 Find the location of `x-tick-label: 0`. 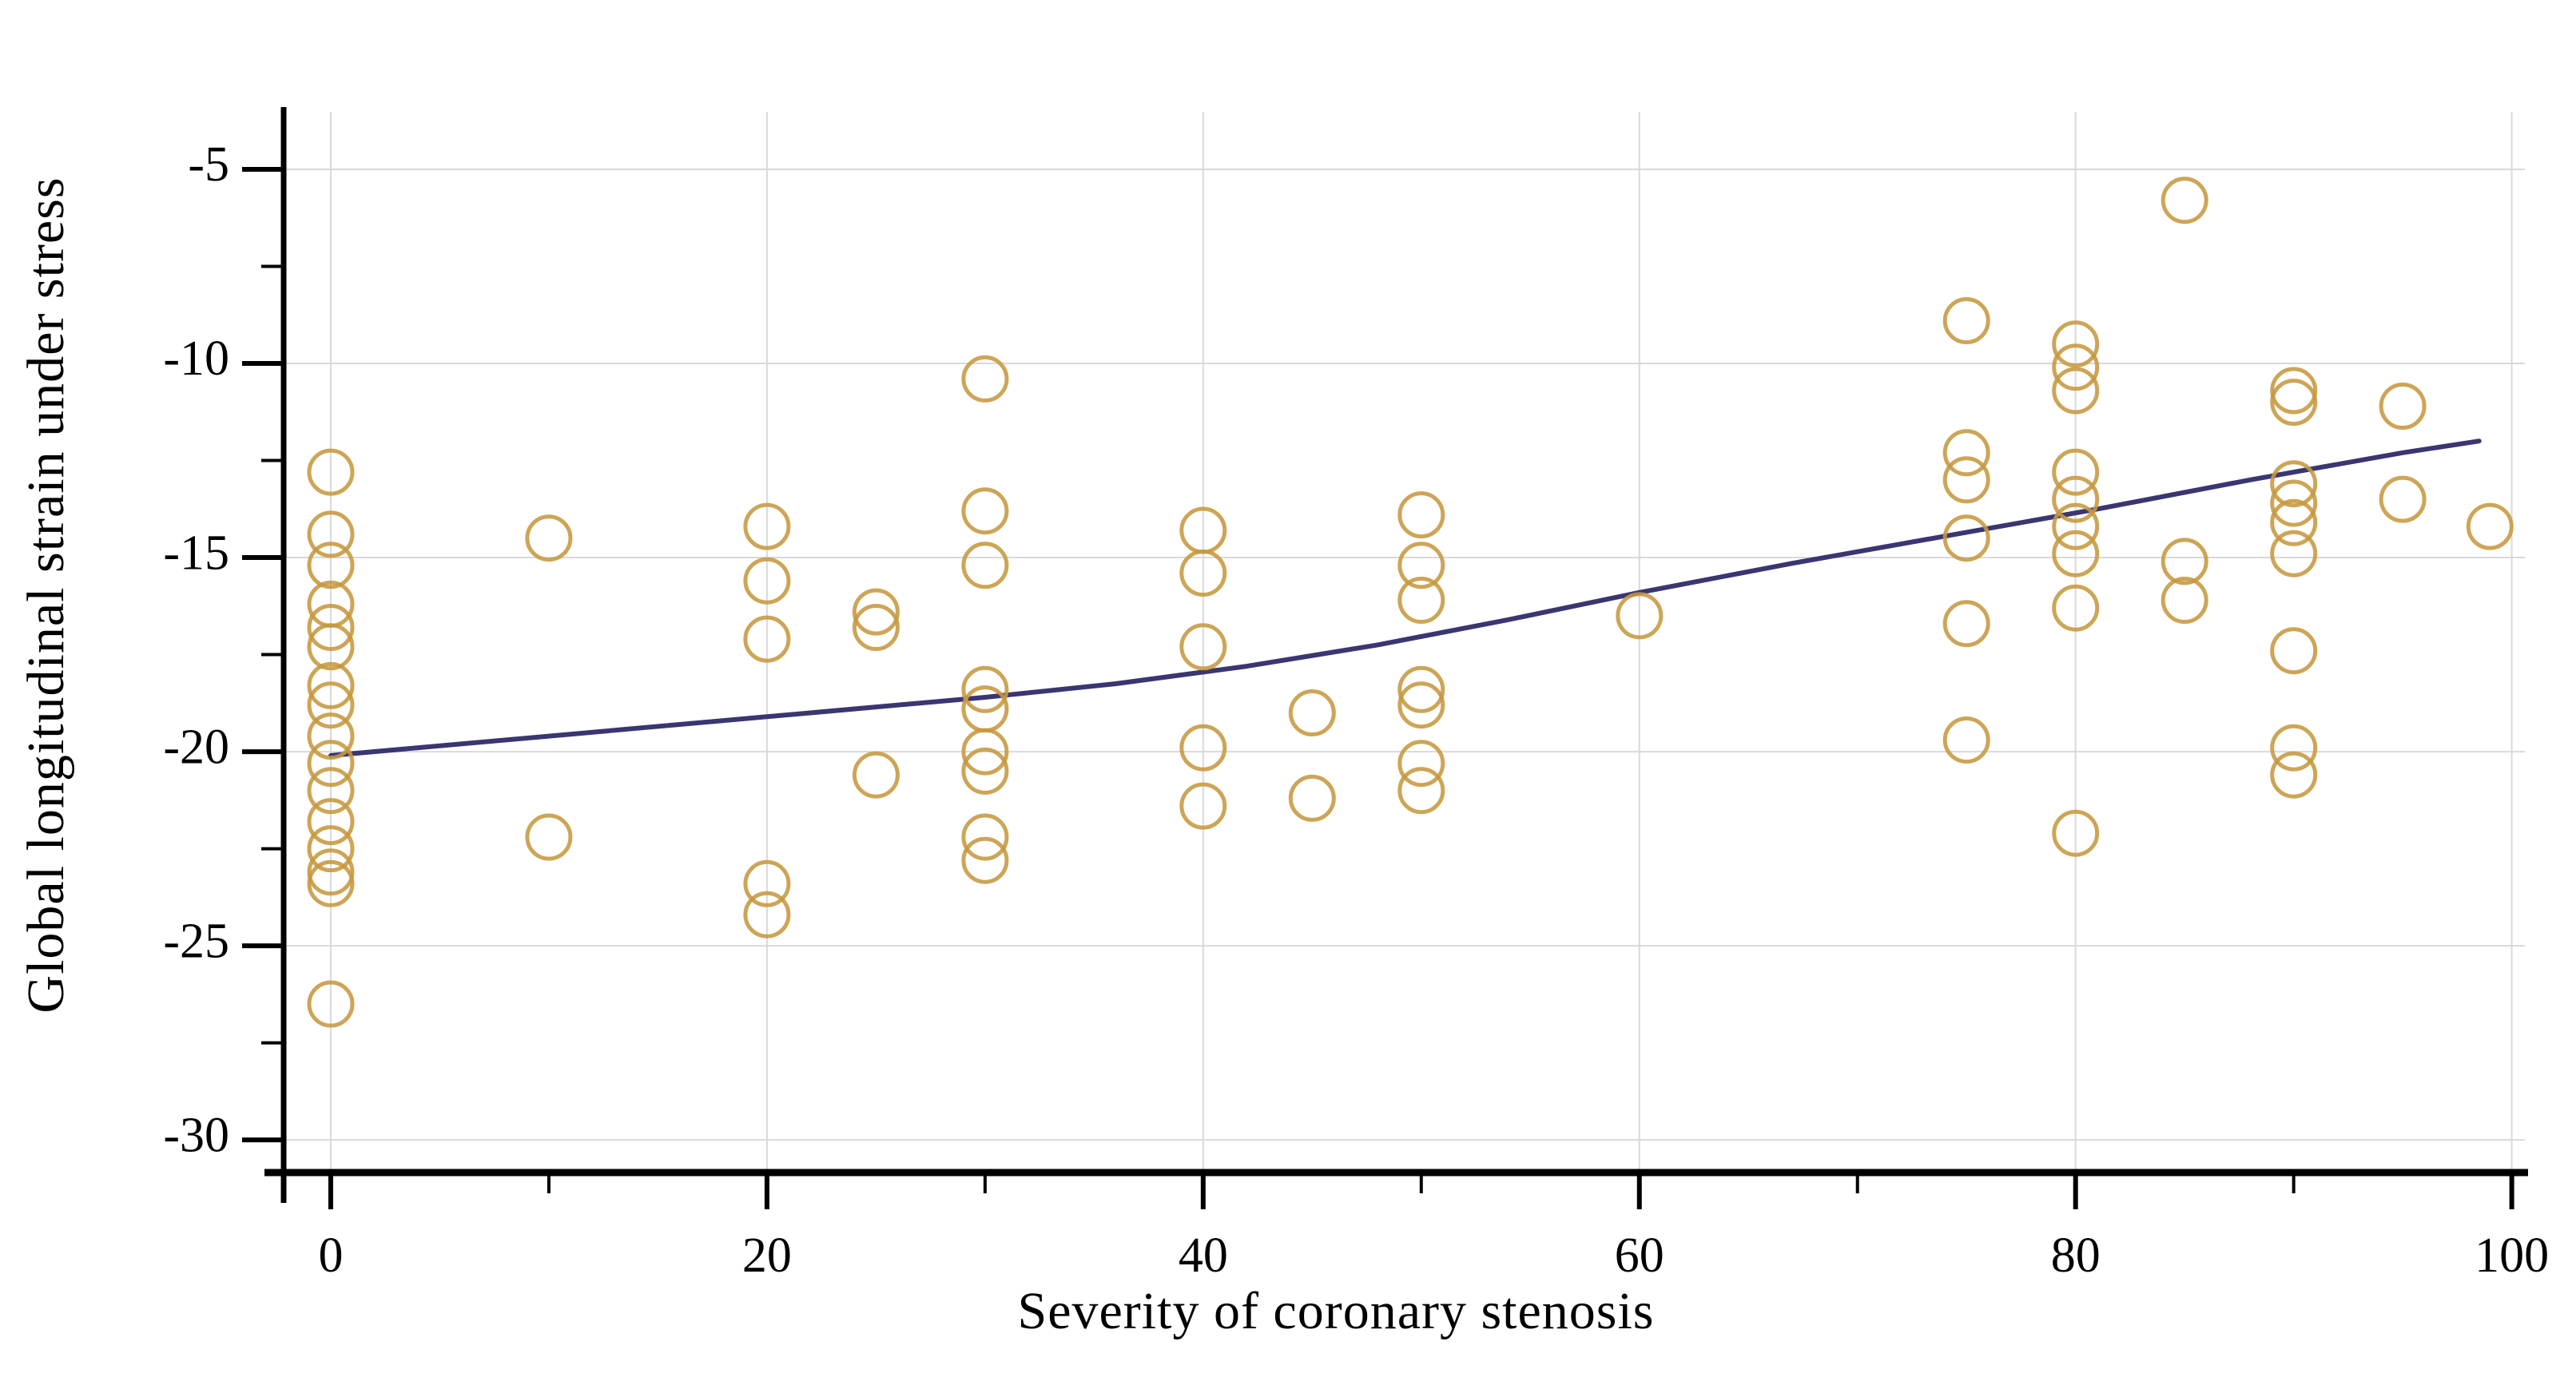

x-tick-label: 0 is located at coordinates (330, 1255).